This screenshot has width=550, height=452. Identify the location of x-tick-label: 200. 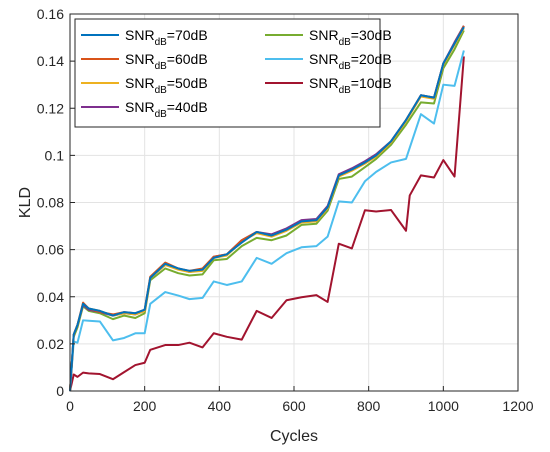
(145, 406).